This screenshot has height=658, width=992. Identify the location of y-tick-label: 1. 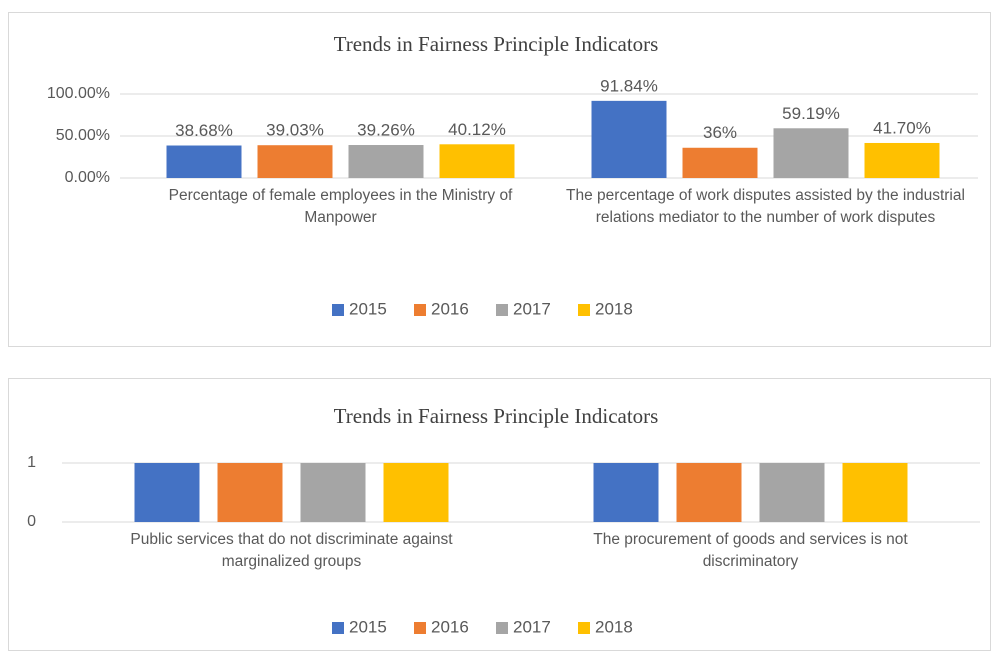
(31, 462).